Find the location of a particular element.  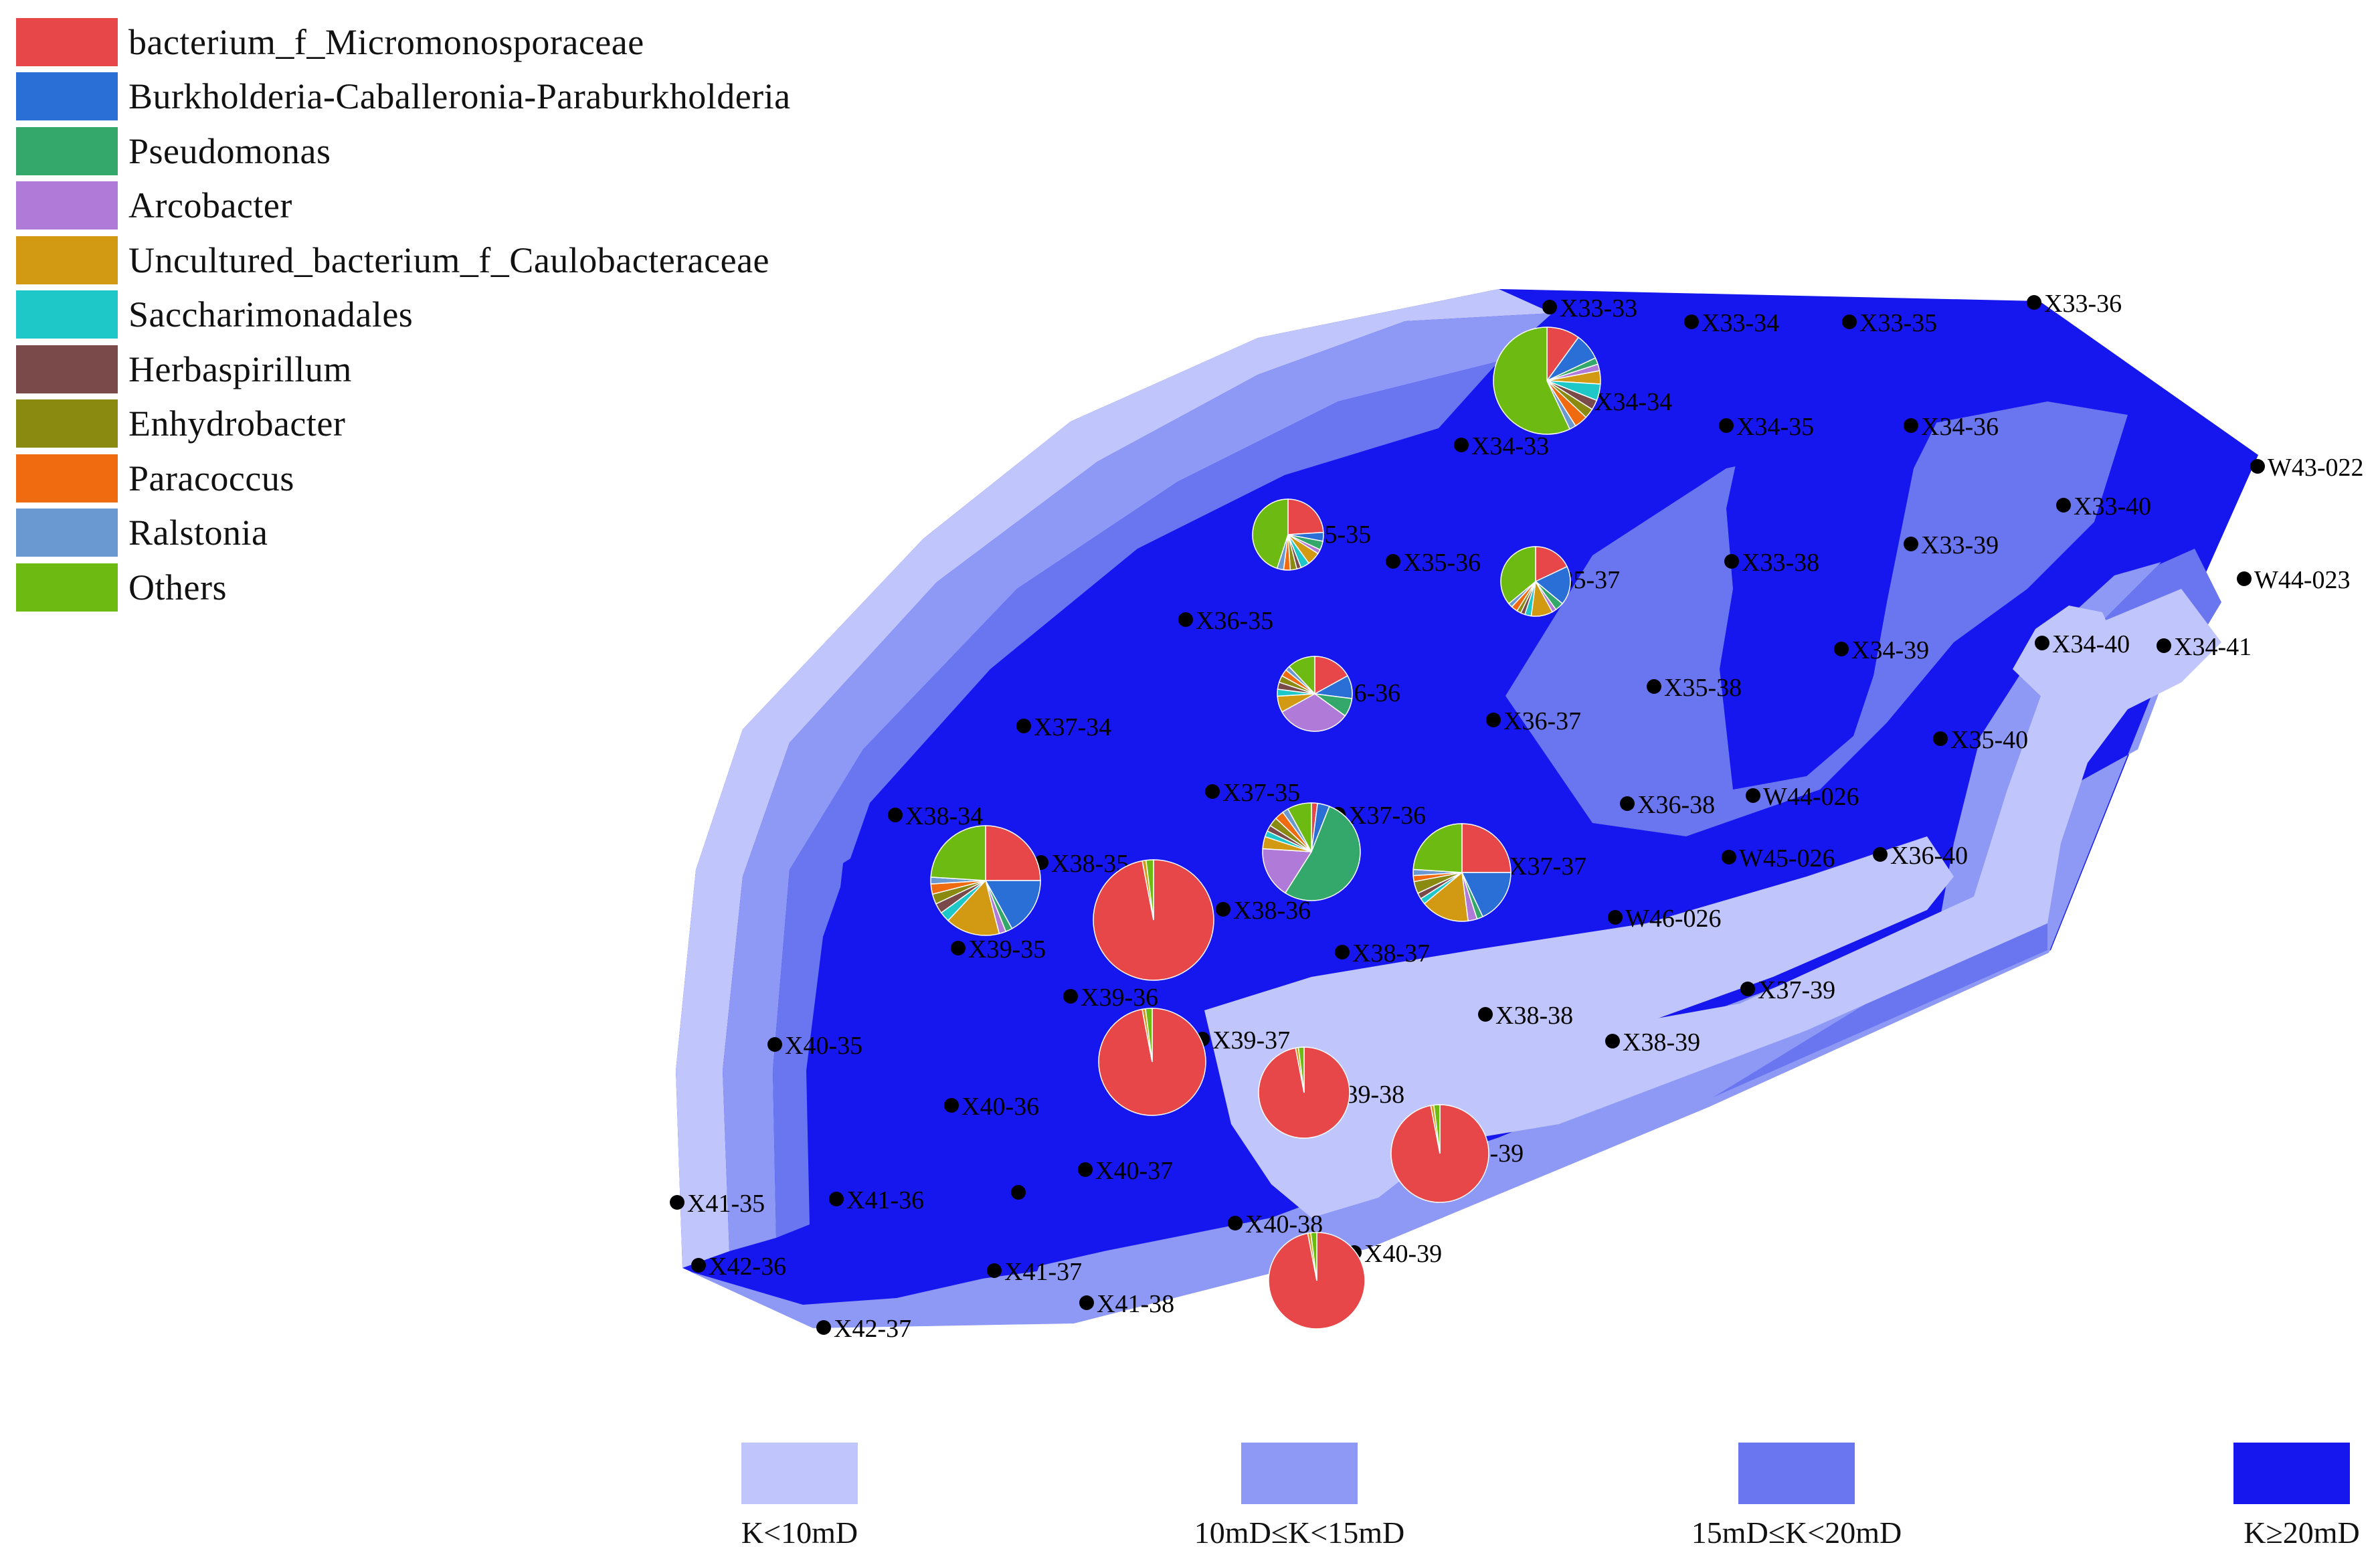

legend-label: Uncultured_bacterium_f_Caulobacteraceae is located at coordinates (449, 260).